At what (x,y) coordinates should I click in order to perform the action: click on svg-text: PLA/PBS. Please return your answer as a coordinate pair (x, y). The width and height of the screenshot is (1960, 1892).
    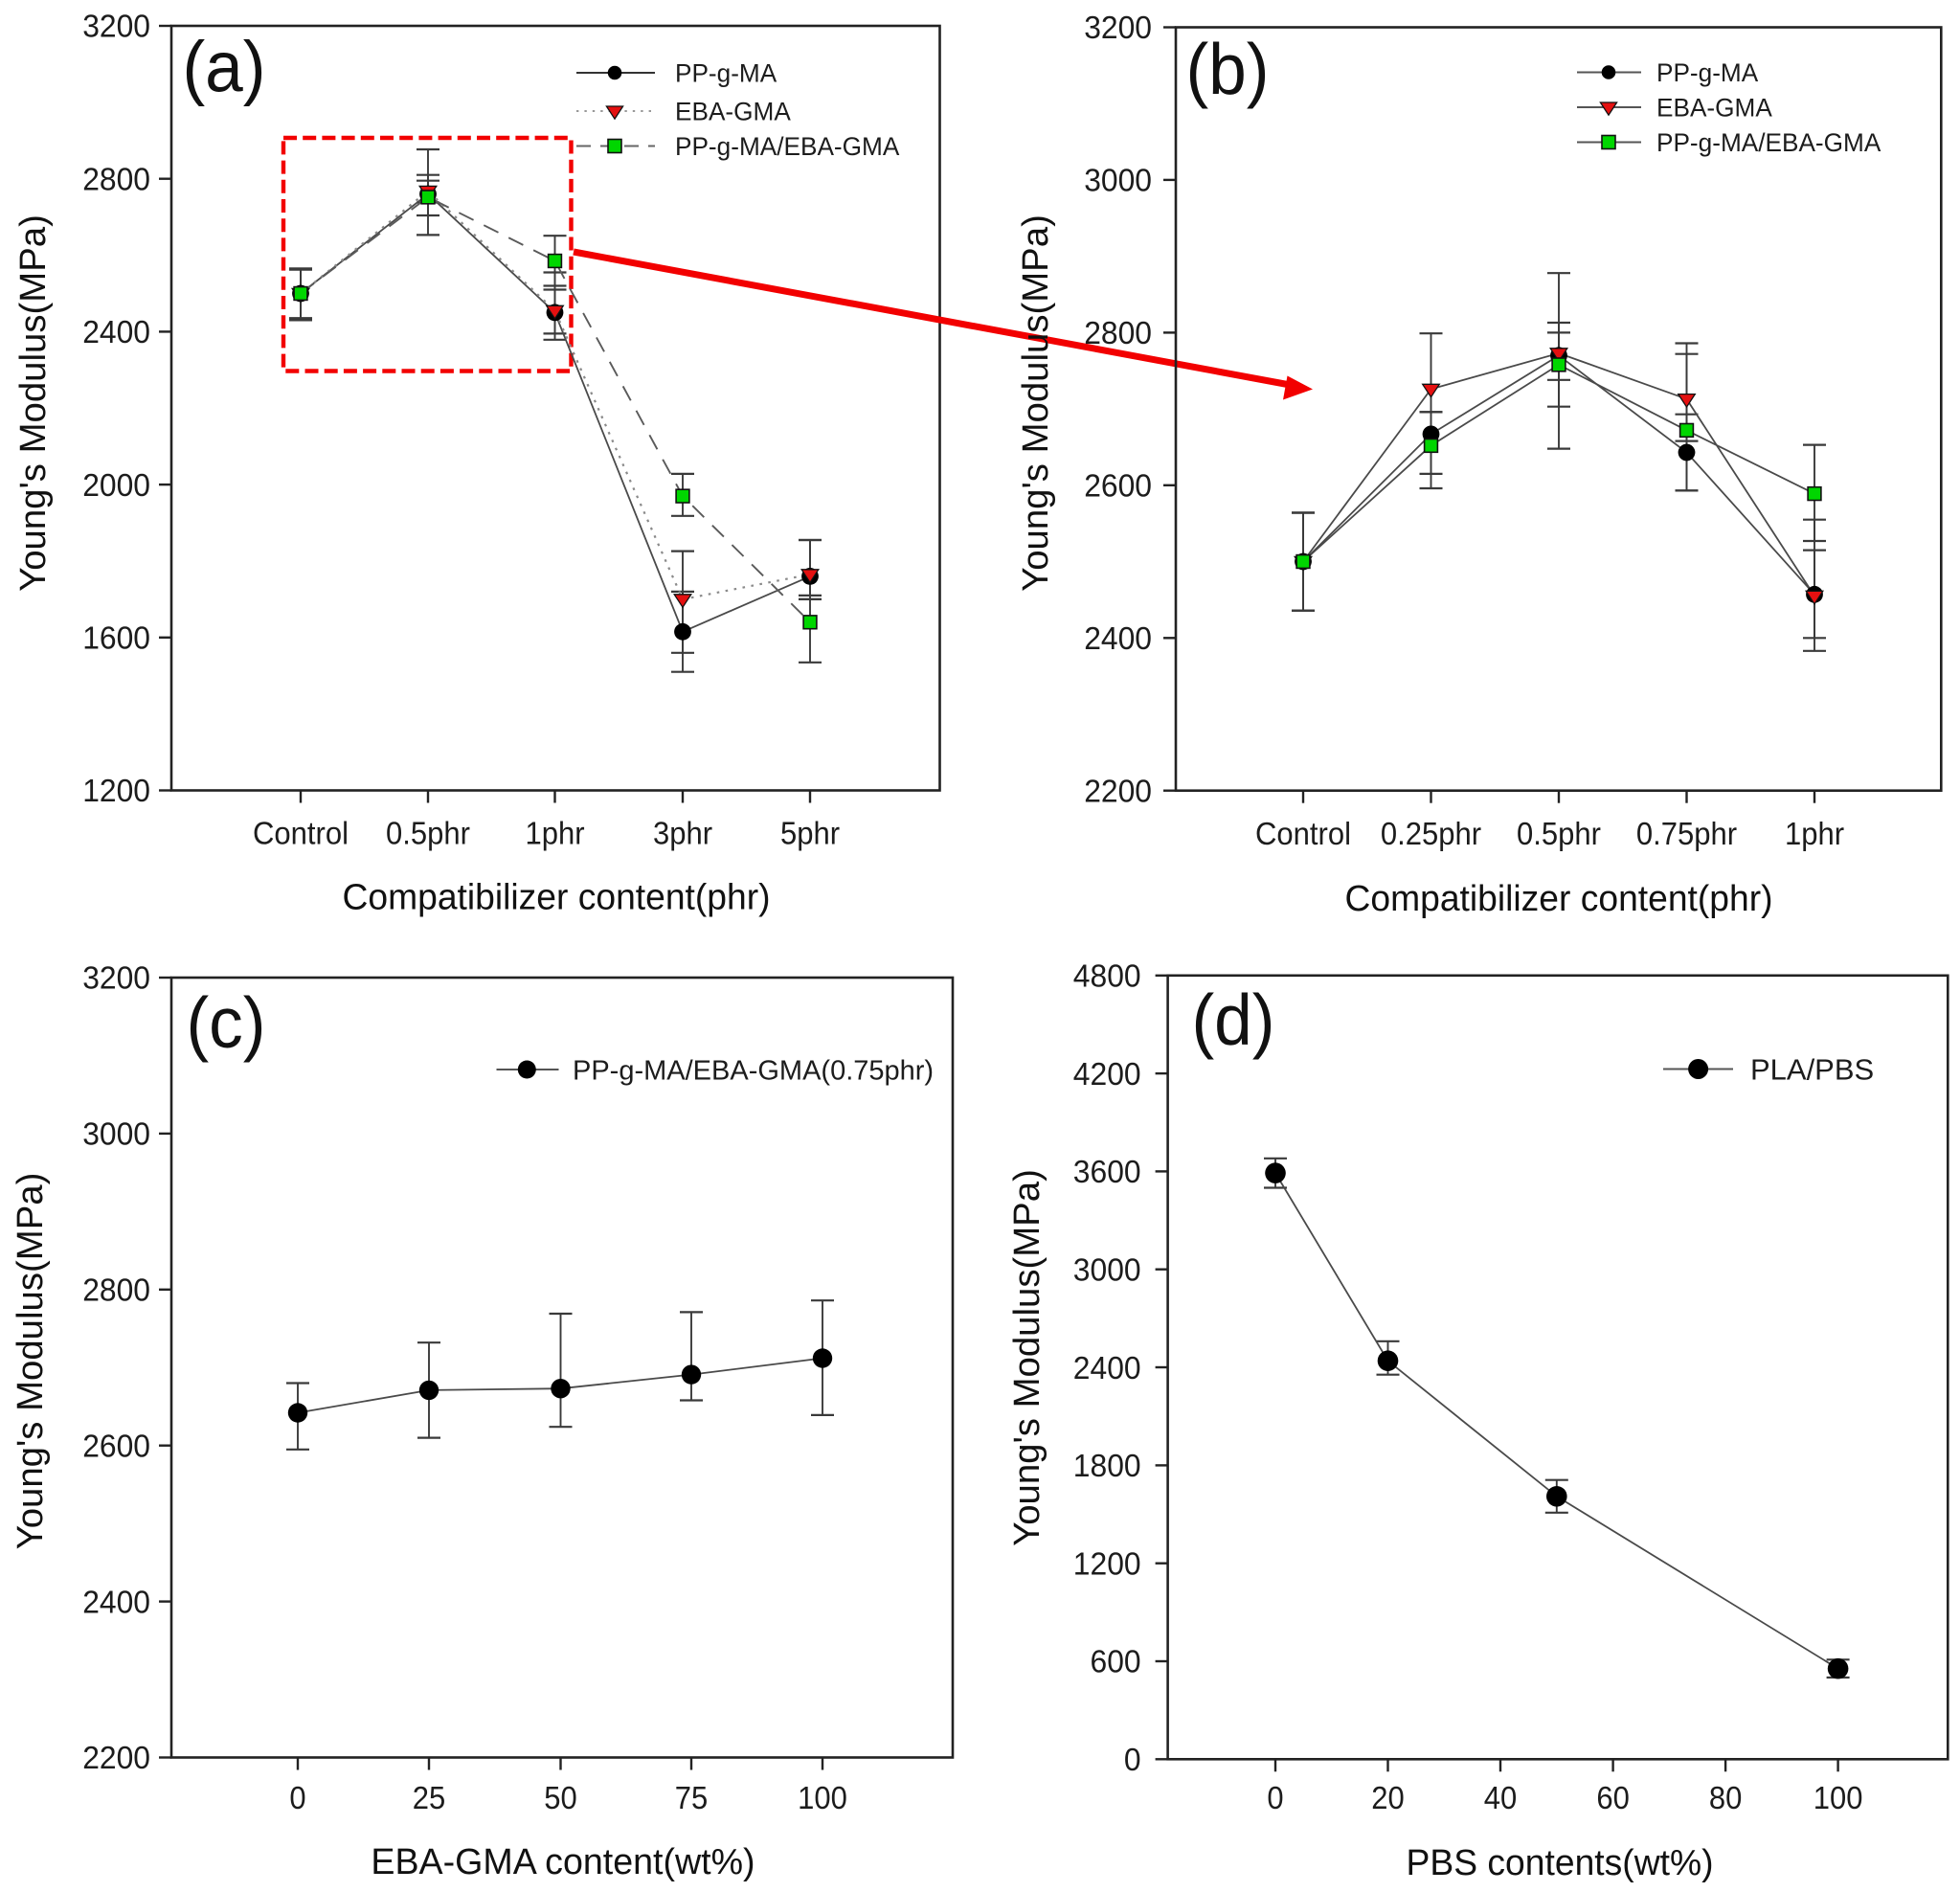
    Looking at the image, I should click on (1812, 1070).